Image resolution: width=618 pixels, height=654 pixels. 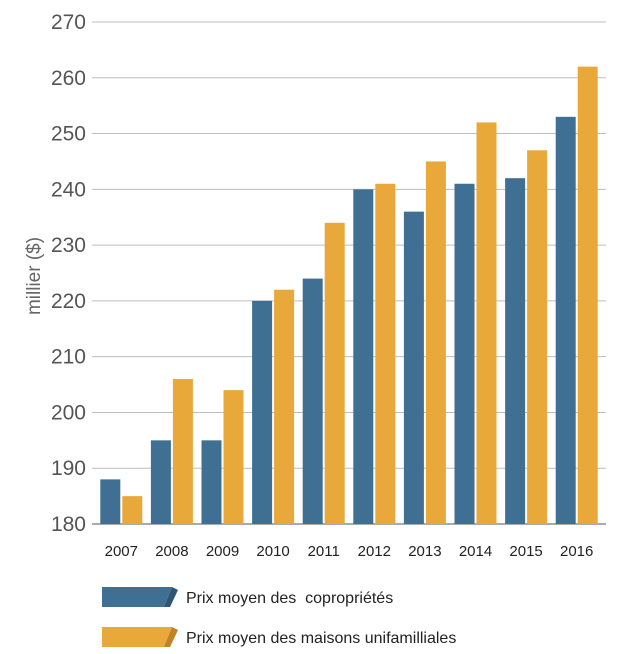 I want to click on y-tick-label: 270, so click(x=68, y=22).